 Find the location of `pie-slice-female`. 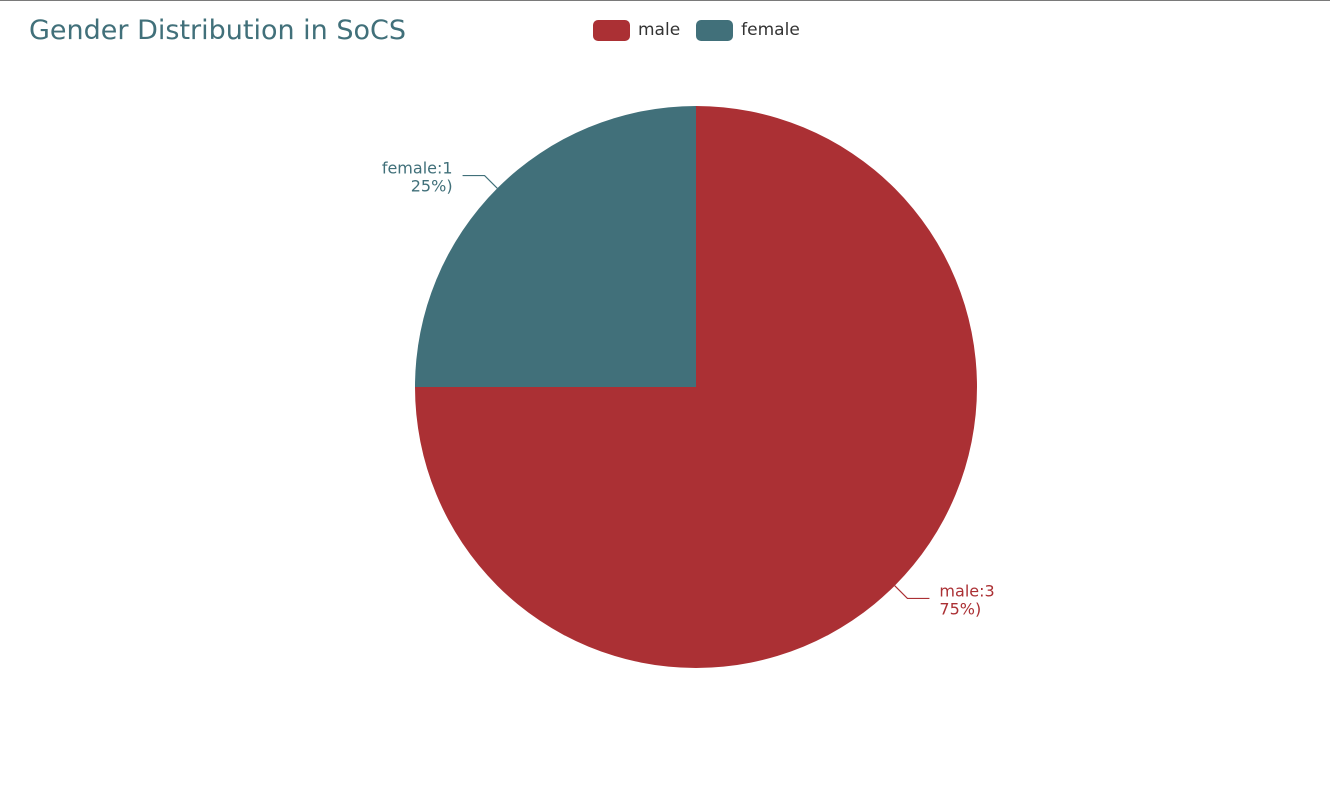

pie-slice-female is located at coordinates (555, 246).